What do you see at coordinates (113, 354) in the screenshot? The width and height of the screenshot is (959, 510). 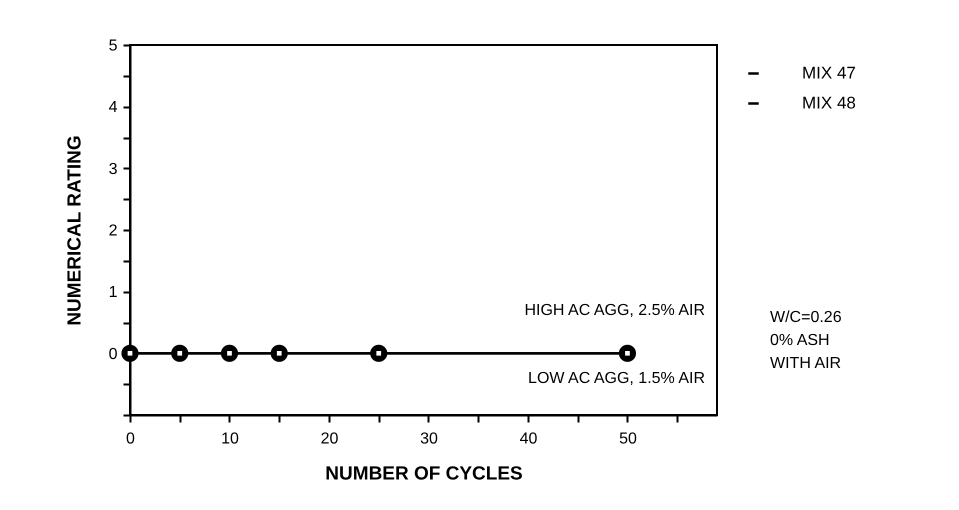 I see `y-tick-label: 0` at bounding box center [113, 354].